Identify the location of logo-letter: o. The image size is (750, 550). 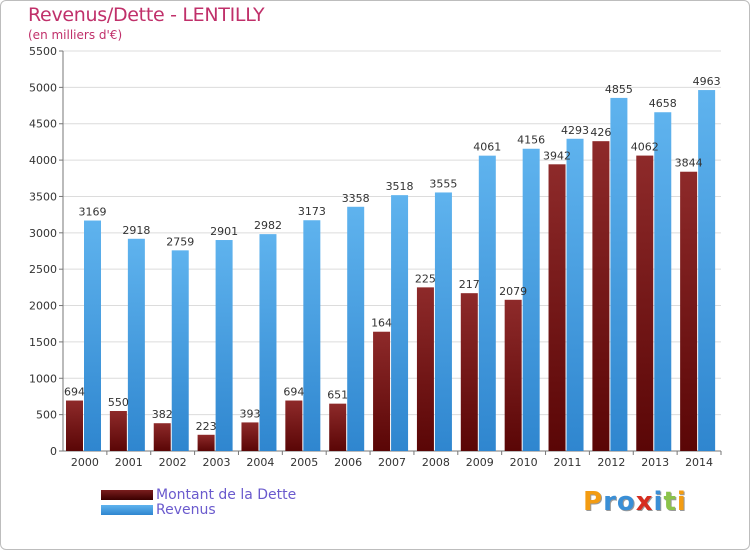
(626, 502).